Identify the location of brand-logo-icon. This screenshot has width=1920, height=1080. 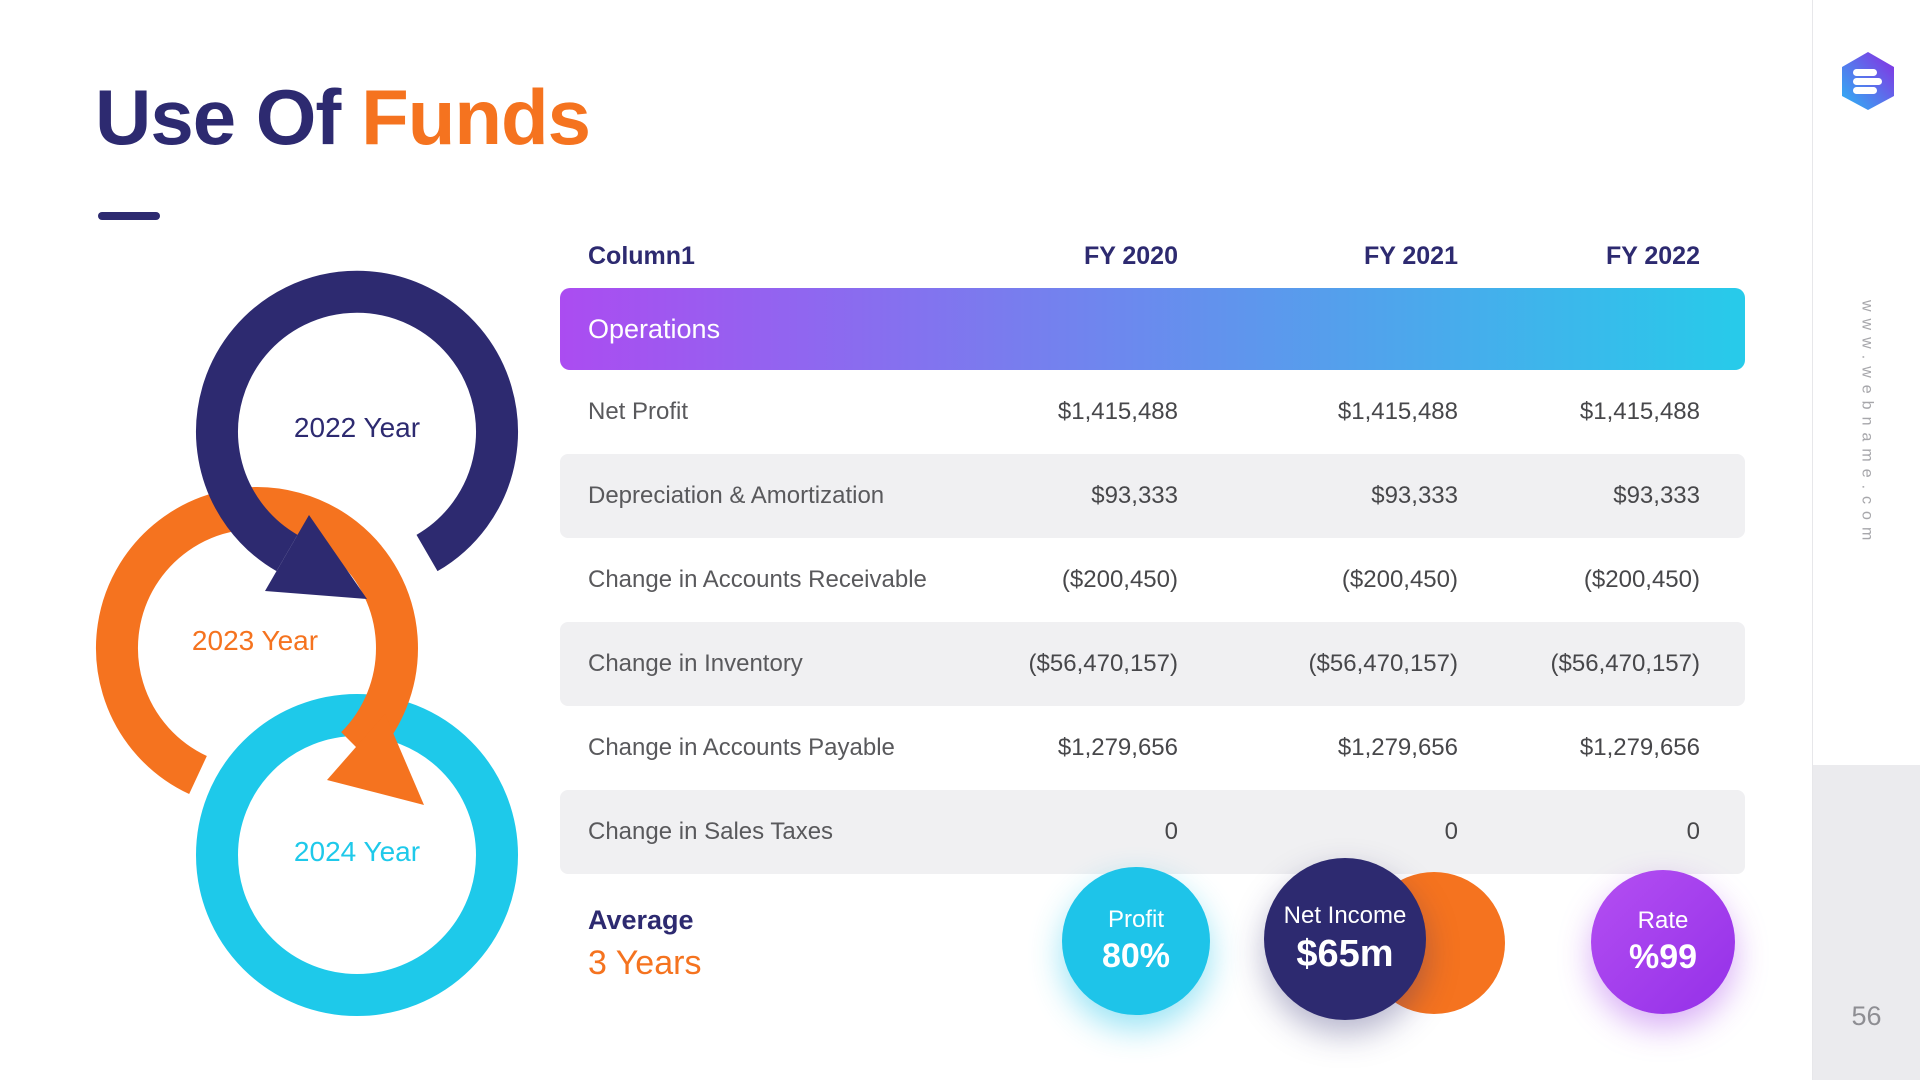
(1868, 81).